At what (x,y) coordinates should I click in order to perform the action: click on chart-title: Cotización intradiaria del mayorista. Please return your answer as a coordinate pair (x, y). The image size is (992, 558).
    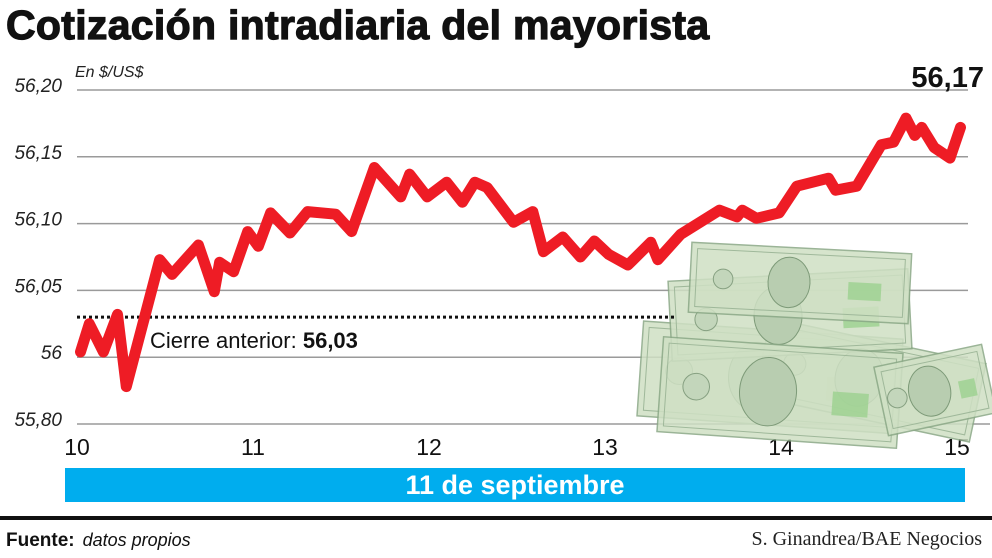
    Looking at the image, I should click on (357, 24).